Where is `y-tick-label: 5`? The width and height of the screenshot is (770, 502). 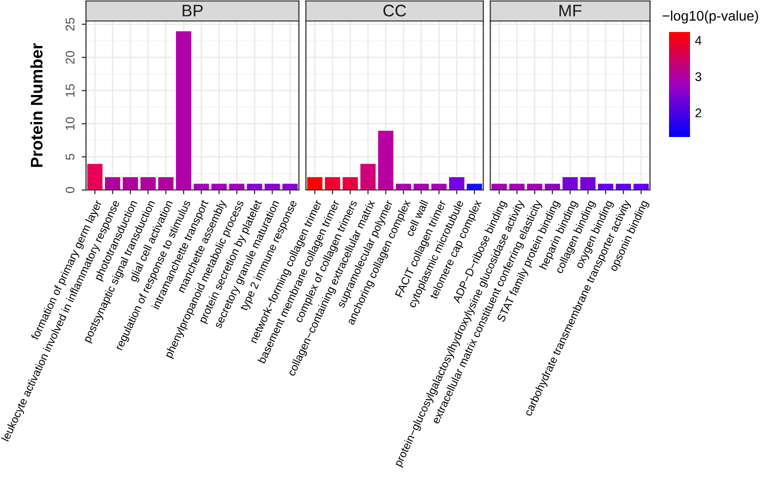
y-tick-label: 5 is located at coordinates (70, 157).